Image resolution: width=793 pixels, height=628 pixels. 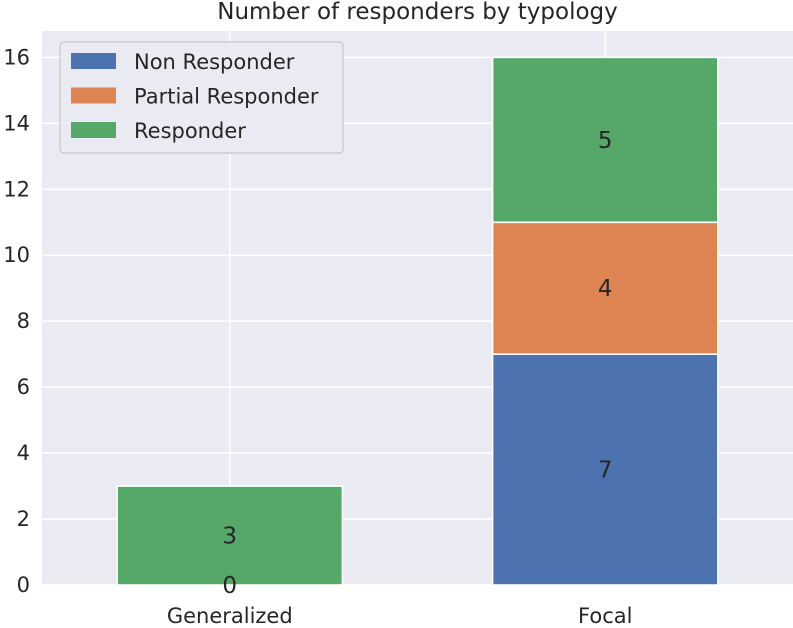 What do you see at coordinates (16, 189) in the screenshot?
I see `y-tick-label: 12` at bounding box center [16, 189].